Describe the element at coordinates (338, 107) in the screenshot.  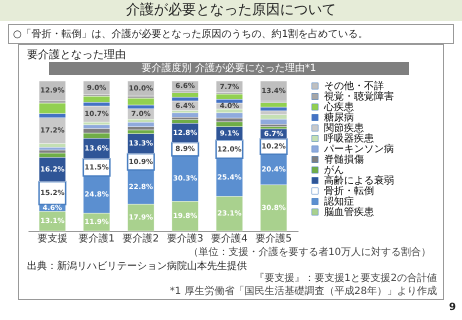
I see `legend-label: 心疾患` at that location.